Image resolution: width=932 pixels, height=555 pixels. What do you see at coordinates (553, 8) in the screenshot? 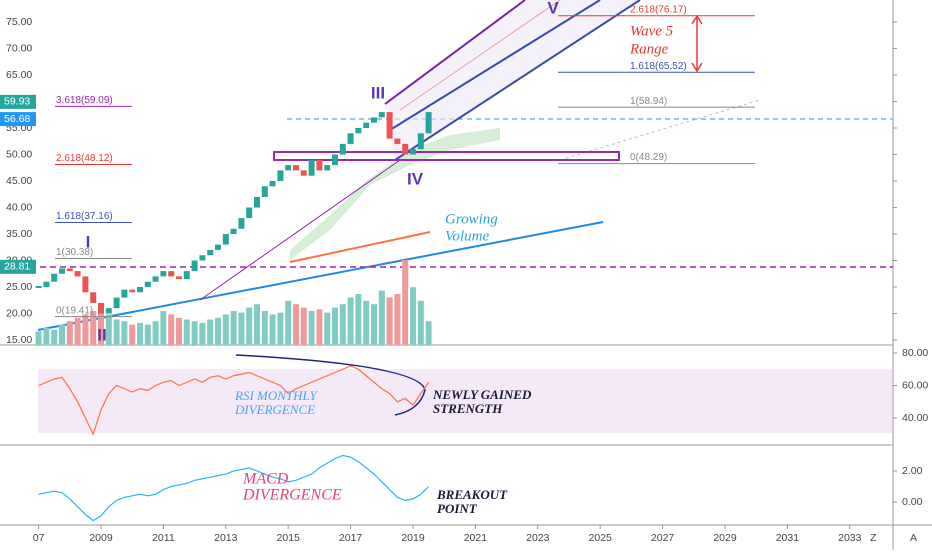
I see `wave-label: V` at bounding box center [553, 8].